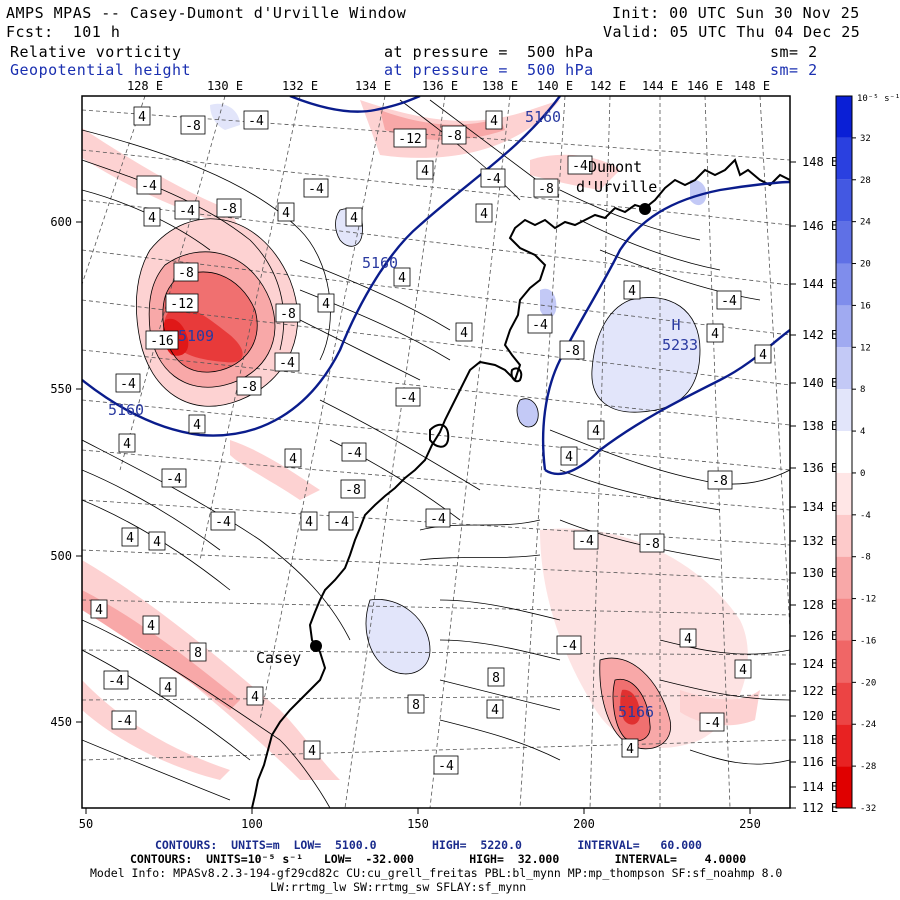 The height and width of the screenshot is (900, 900). Describe the element at coordinates (868, 600) in the screenshot. I see `legend-label: -12` at that location.